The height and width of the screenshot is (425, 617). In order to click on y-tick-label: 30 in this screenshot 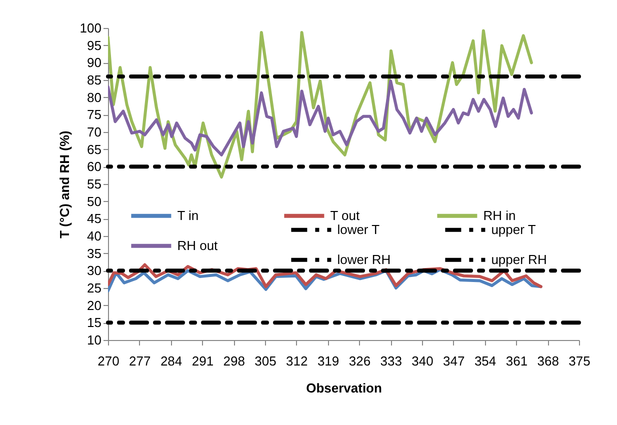, I will do `click(94, 270)`.